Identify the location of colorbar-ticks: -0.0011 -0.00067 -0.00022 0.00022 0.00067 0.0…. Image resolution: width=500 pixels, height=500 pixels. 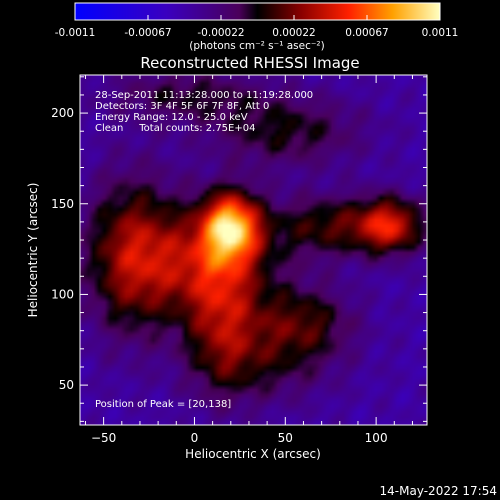
(257, 27).